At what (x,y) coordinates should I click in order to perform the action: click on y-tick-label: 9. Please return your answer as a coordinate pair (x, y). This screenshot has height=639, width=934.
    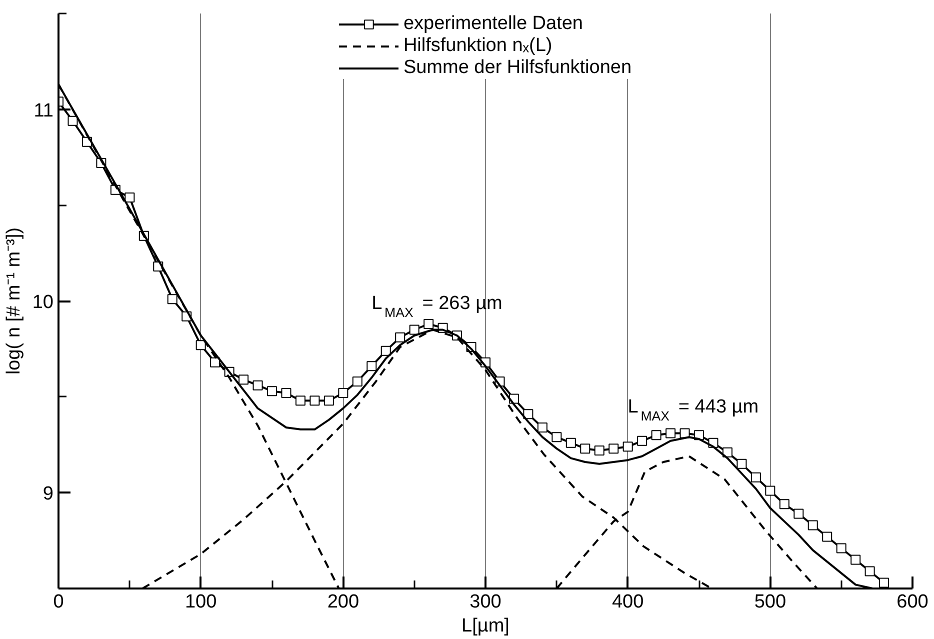
    Looking at the image, I should click on (48, 494).